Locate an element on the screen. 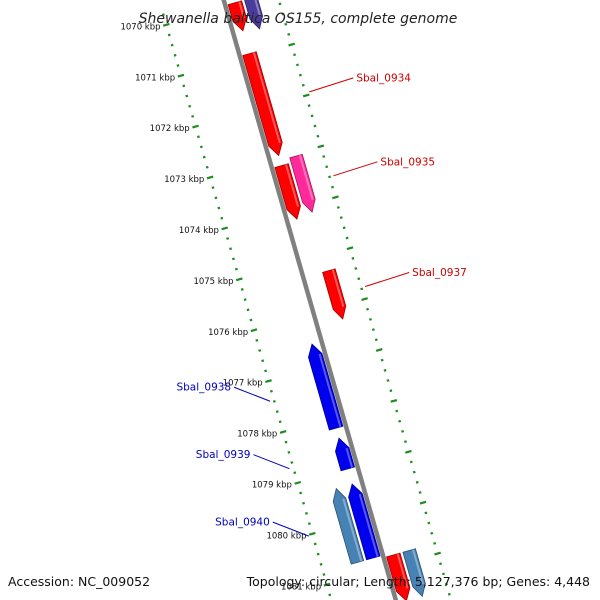 This screenshot has height=600, width=600. gene-label-sbal_0939: Sbal_0939 is located at coordinates (223, 455).